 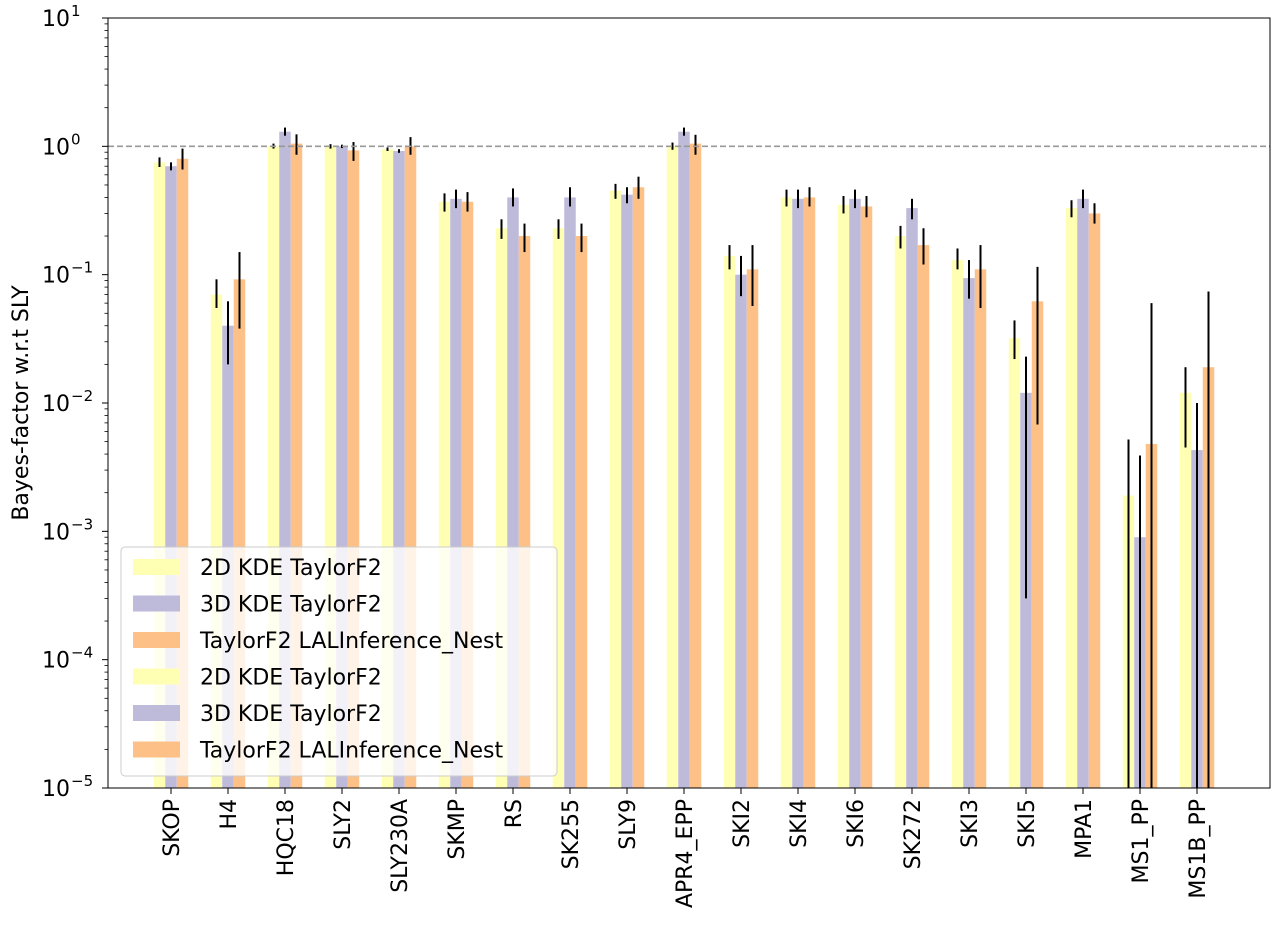 What do you see at coordinates (76, 11) in the screenshot?
I see `y-tick-exponent: 1` at bounding box center [76, 11].